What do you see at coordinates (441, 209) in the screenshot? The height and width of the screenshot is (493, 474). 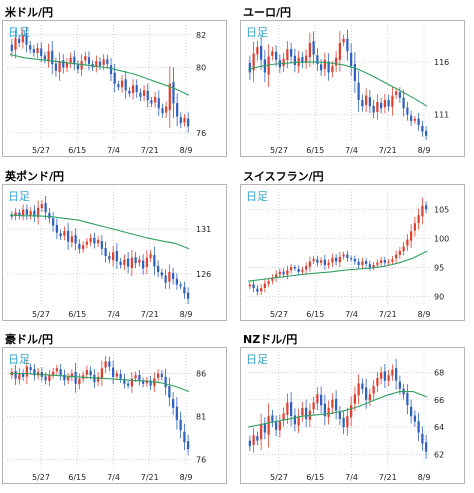 I see `y-tick-label: 105` at bounding box center [441, 209].